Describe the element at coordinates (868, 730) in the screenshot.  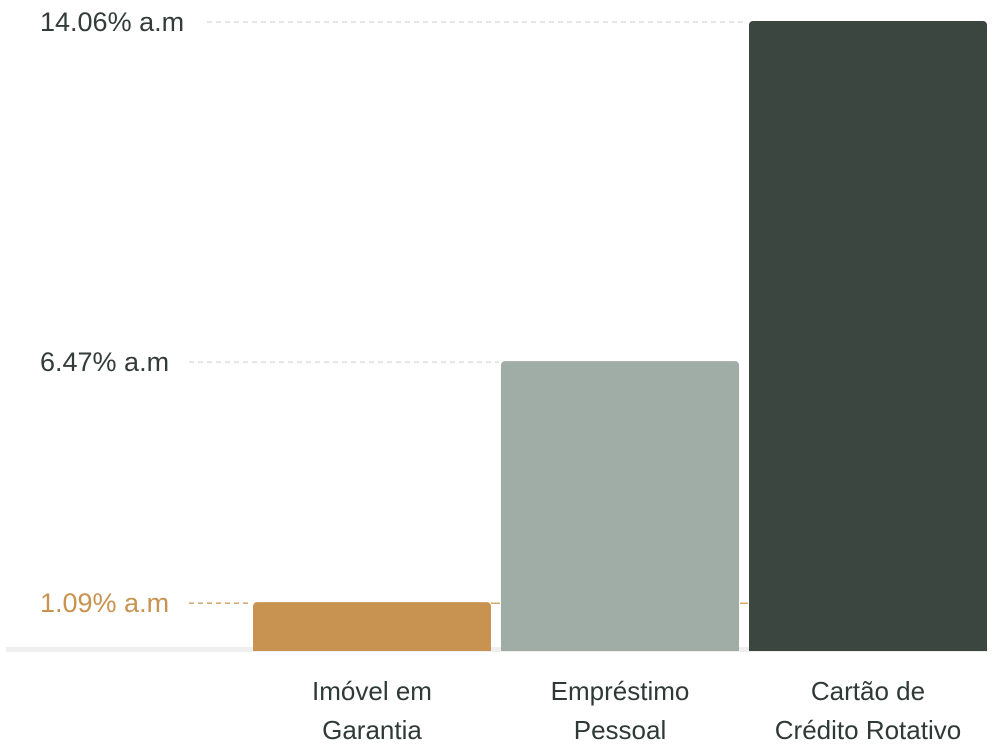
I see `category-label: Crédito Rotativo` at that location.